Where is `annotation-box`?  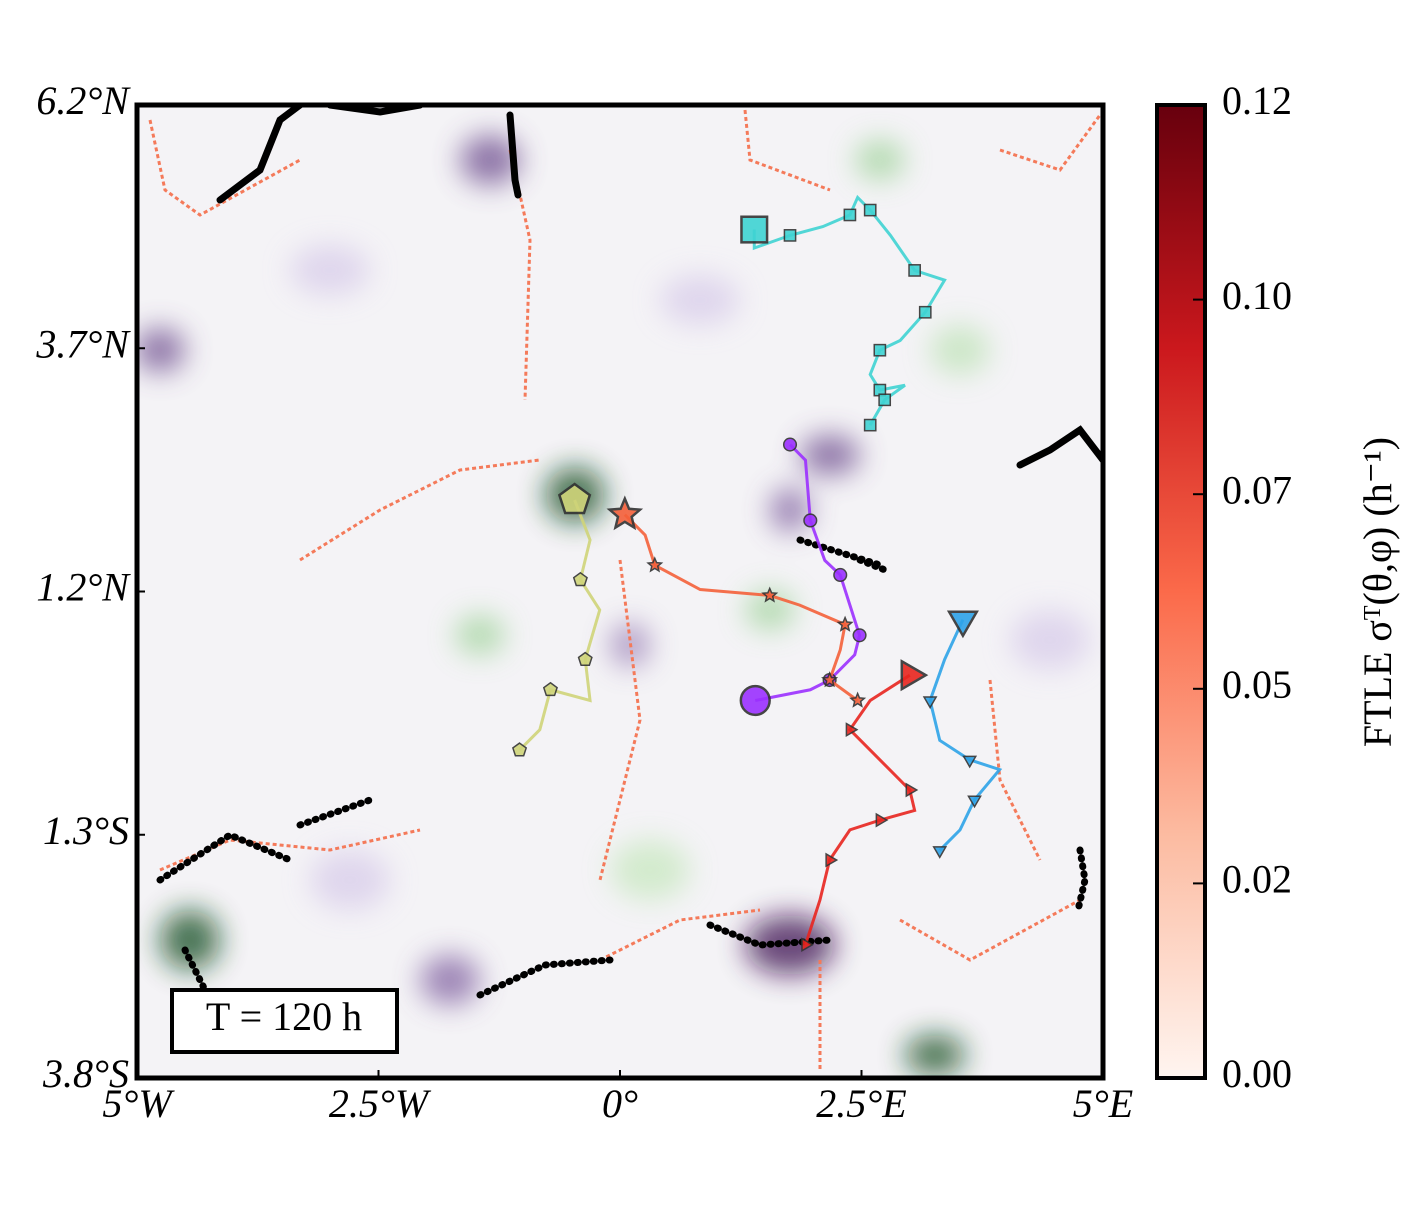 annotation-box is located at coordinates (284, 1021).